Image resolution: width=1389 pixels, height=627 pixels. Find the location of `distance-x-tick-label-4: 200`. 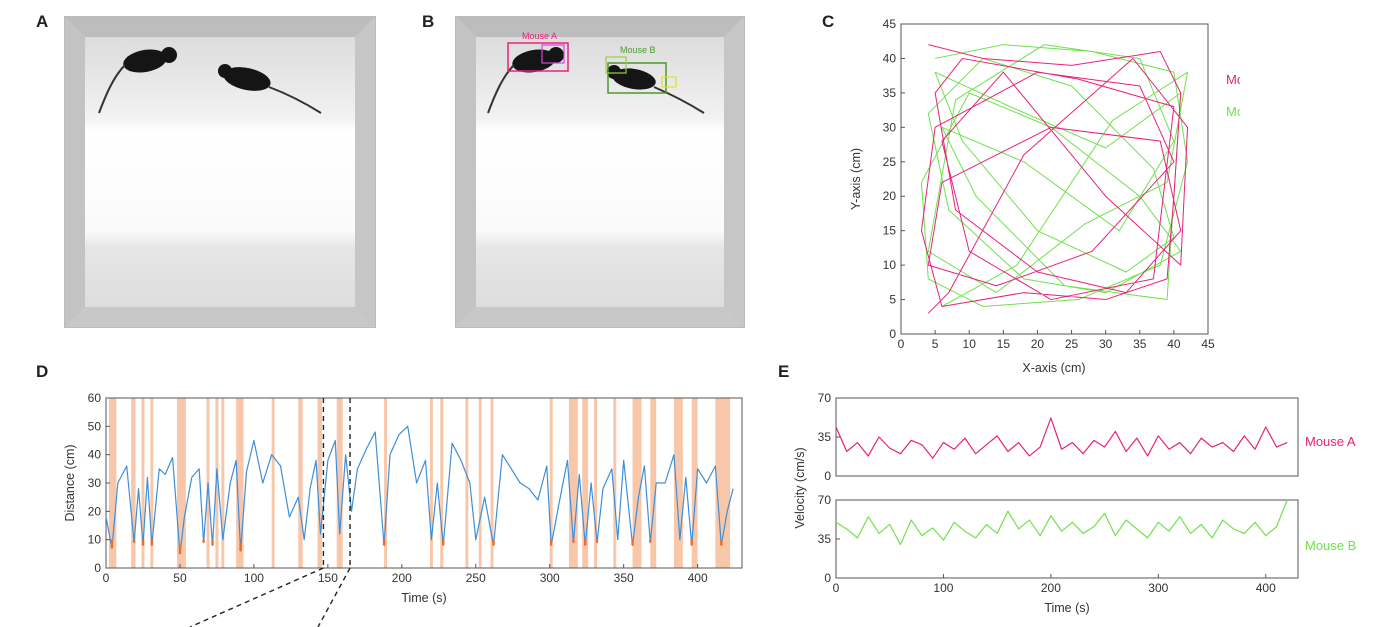

distance-x-tick-label-4: 200 is located at coordinates (402, 578).